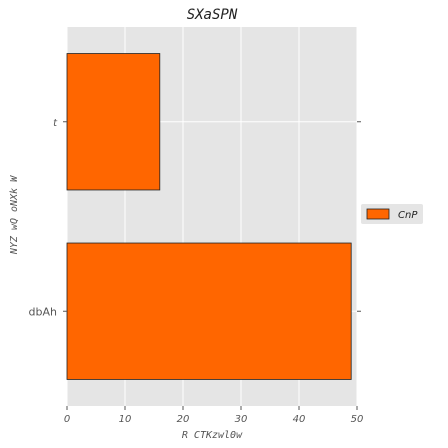  What do you see at coordinates (212, 15) in the screenshot?
I see `chart-title: SXaSPN` at bounding box center [212, 15].